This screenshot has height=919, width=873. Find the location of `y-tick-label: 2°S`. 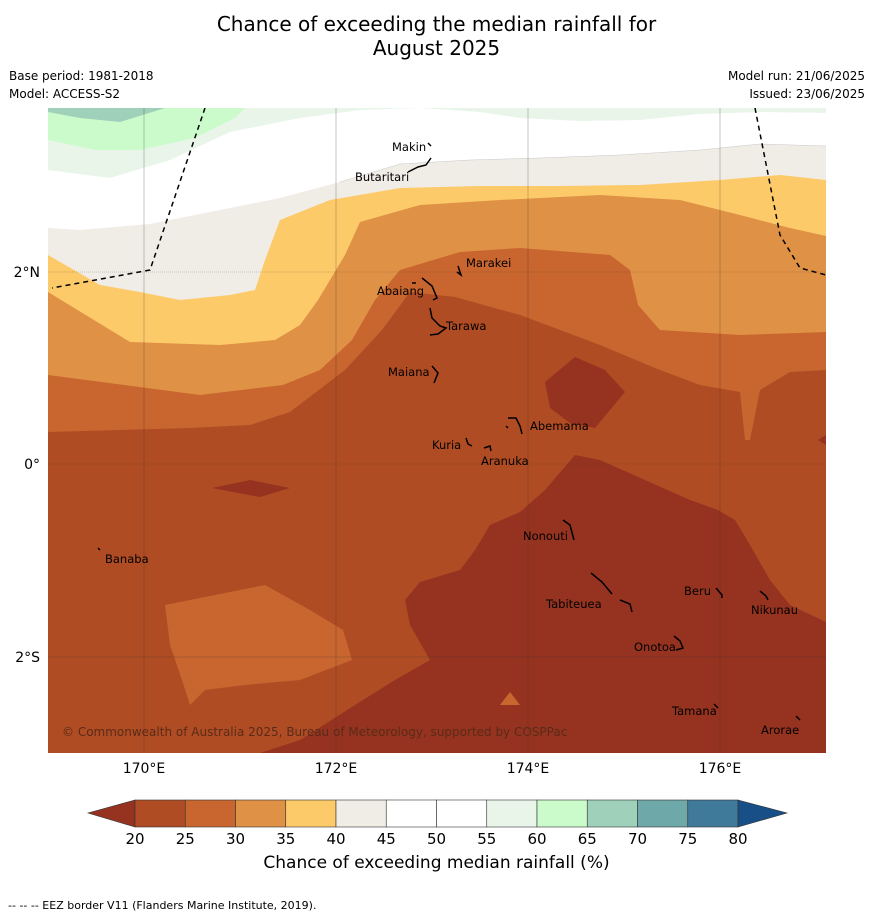

y-tick-label: 2°S is located at coordinates (27, 658).